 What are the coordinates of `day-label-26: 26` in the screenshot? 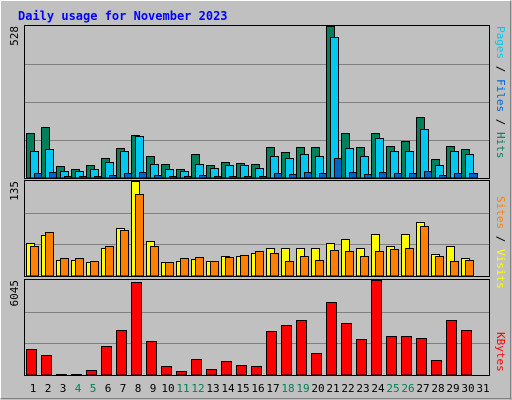 It's located at (407, 388).